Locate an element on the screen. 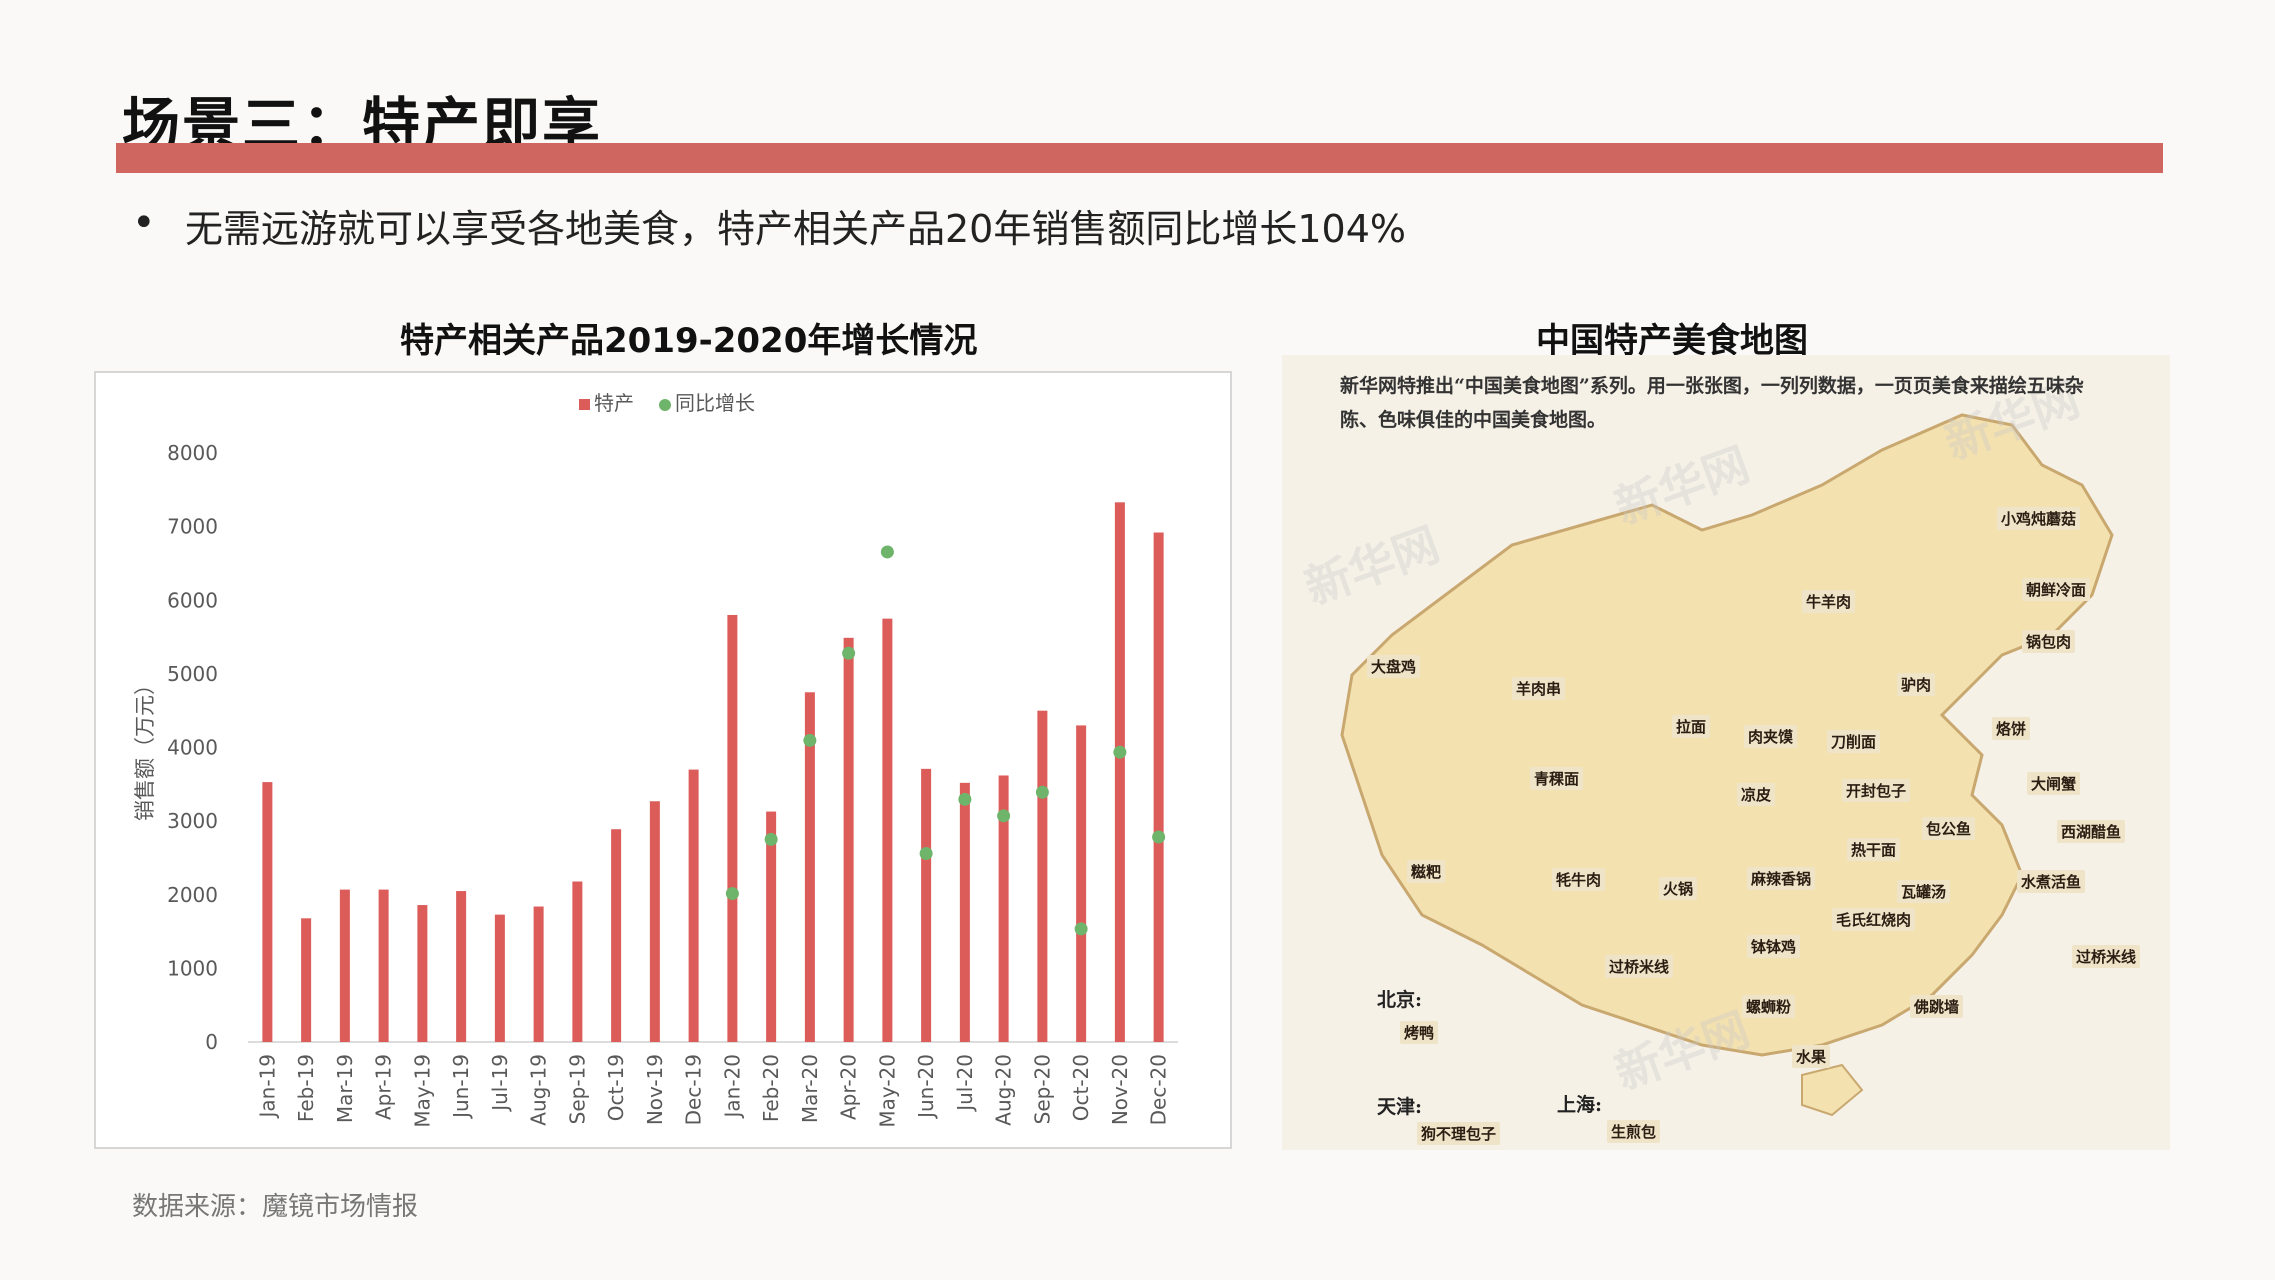 The image size is (2275, 1280). y-axis-label: 销售额（万元） is located at coordinates (145, 747).